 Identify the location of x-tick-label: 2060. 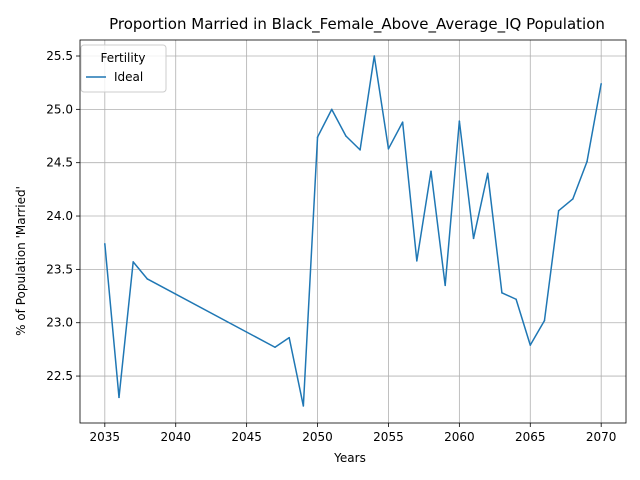
(459, 437).